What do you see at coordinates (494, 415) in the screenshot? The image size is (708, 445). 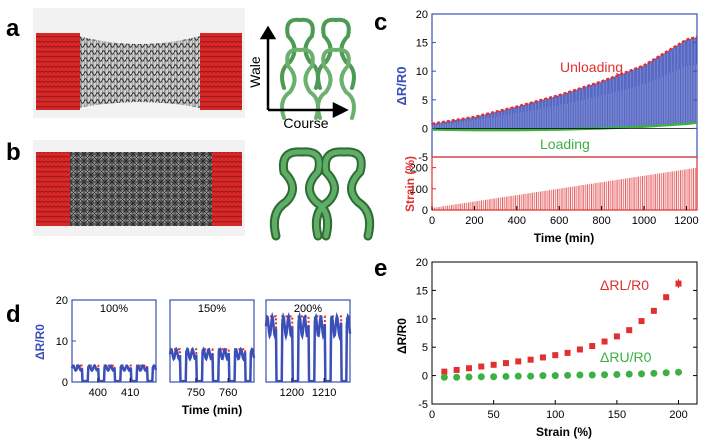 I see `x-tick-label: 50` at bounding box center [494, 415].